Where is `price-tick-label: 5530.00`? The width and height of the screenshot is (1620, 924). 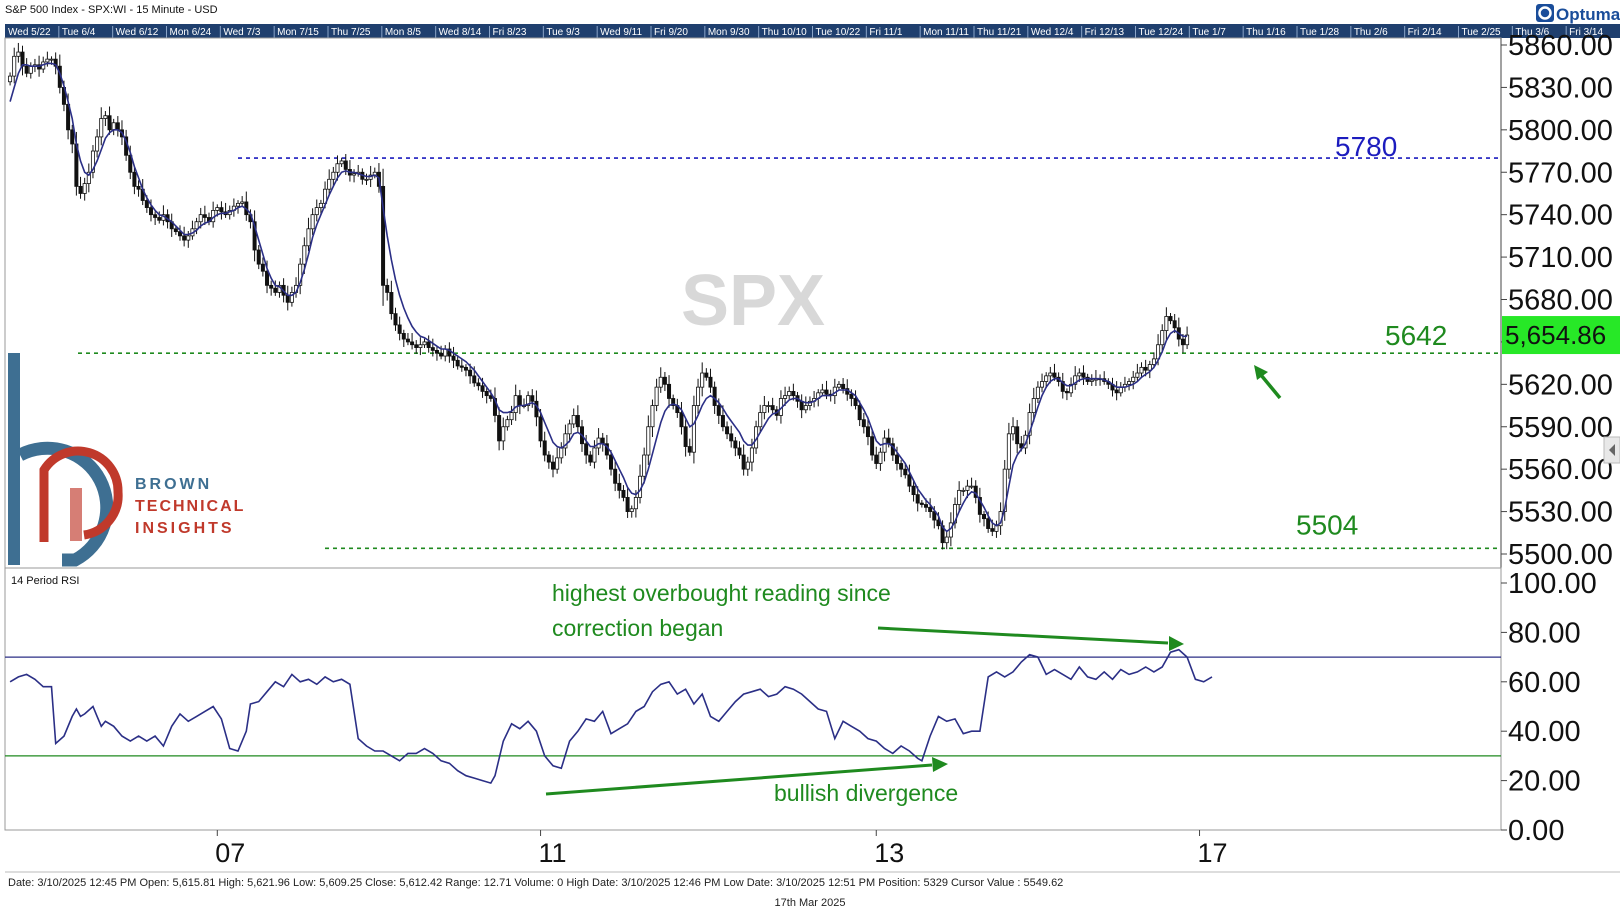 price-tick-label: 5530.00 is located at coordinates (1560, 513).